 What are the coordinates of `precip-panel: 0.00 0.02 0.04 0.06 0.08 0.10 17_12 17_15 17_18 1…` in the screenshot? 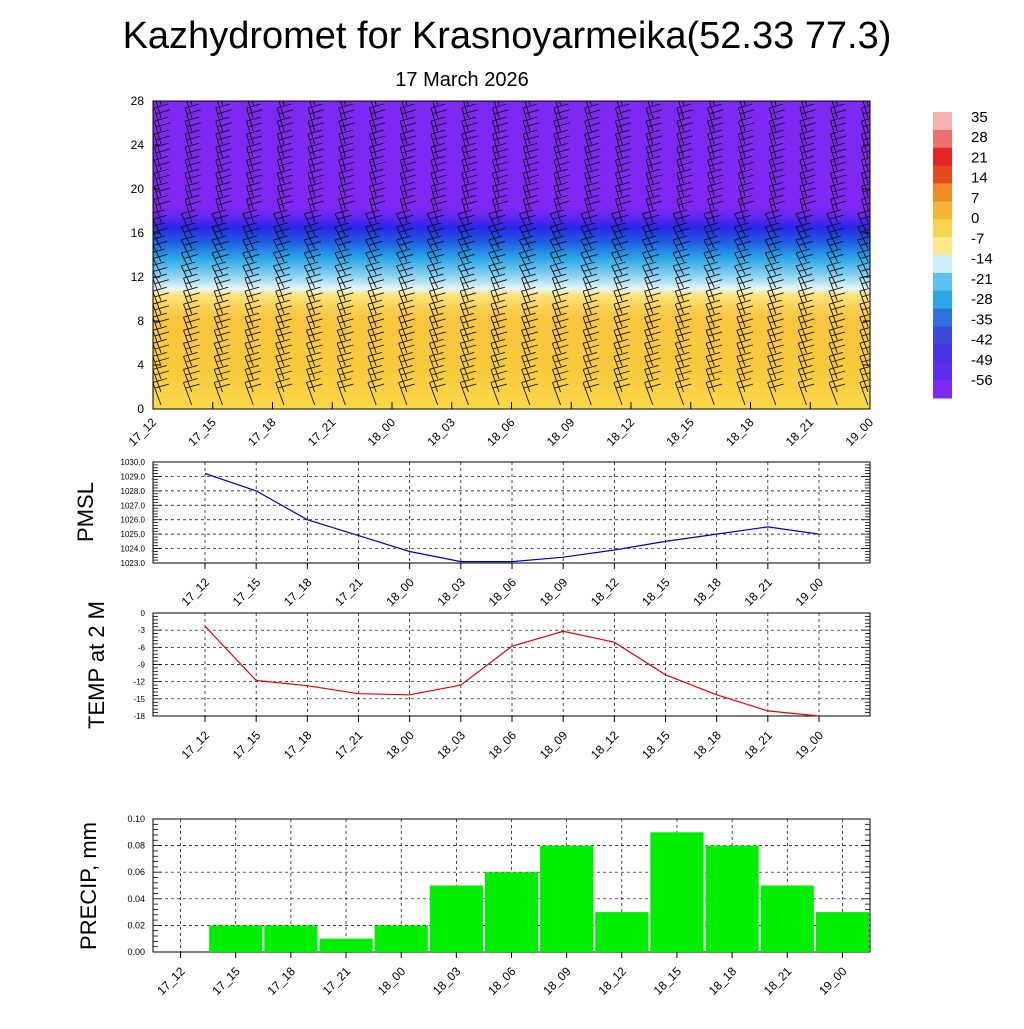 It's located at (473, 906).